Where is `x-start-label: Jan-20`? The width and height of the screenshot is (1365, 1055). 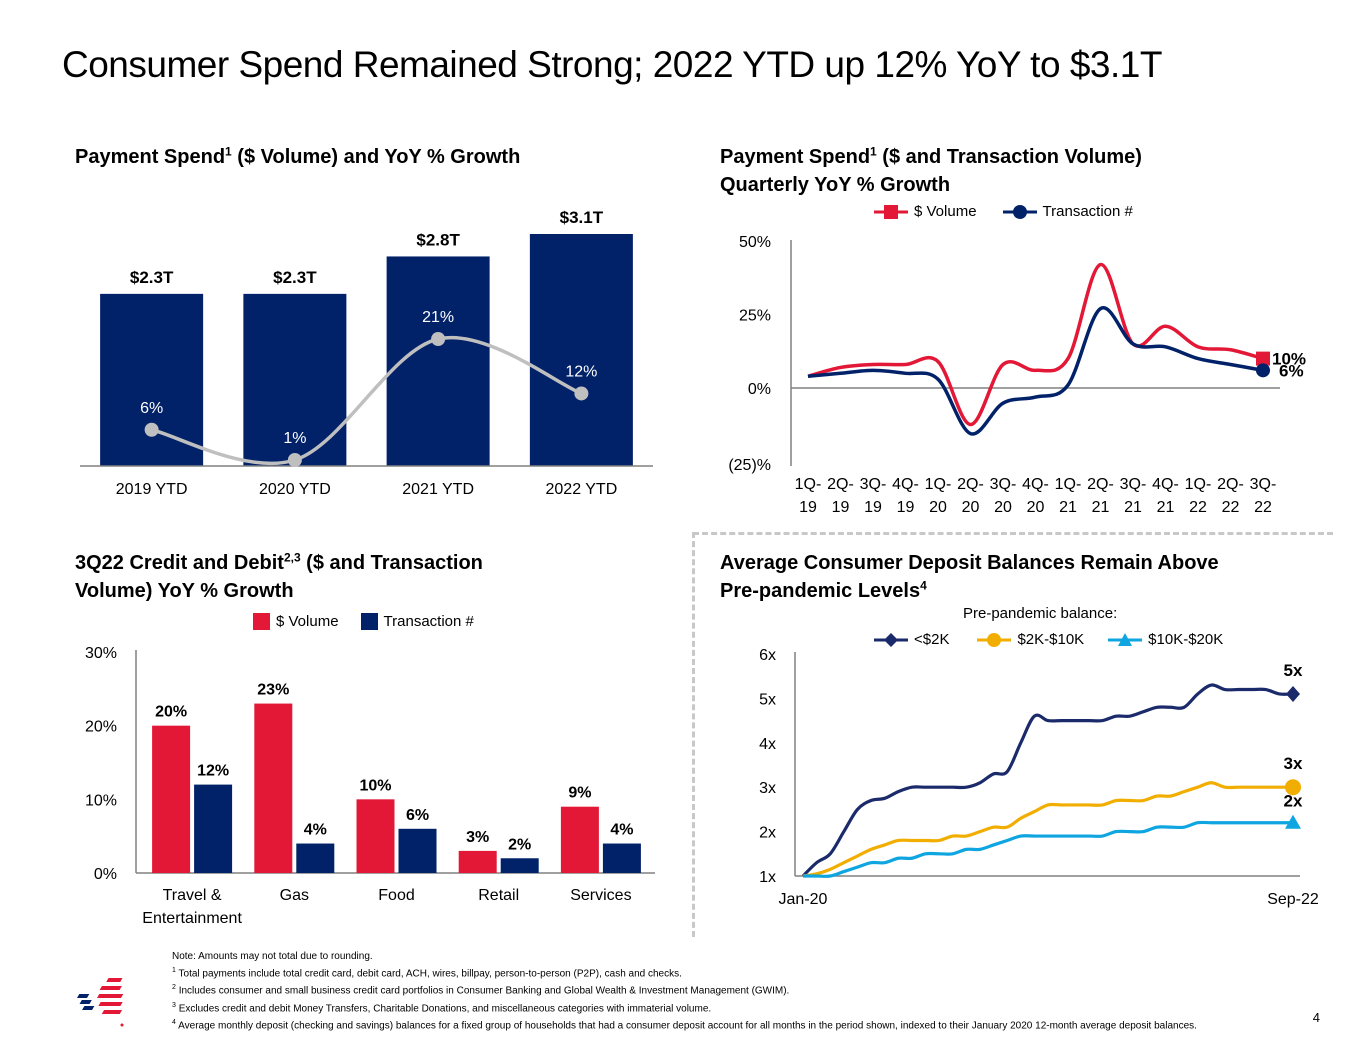
x-start-label: Jan-20 is located at coordinates (803, 899).